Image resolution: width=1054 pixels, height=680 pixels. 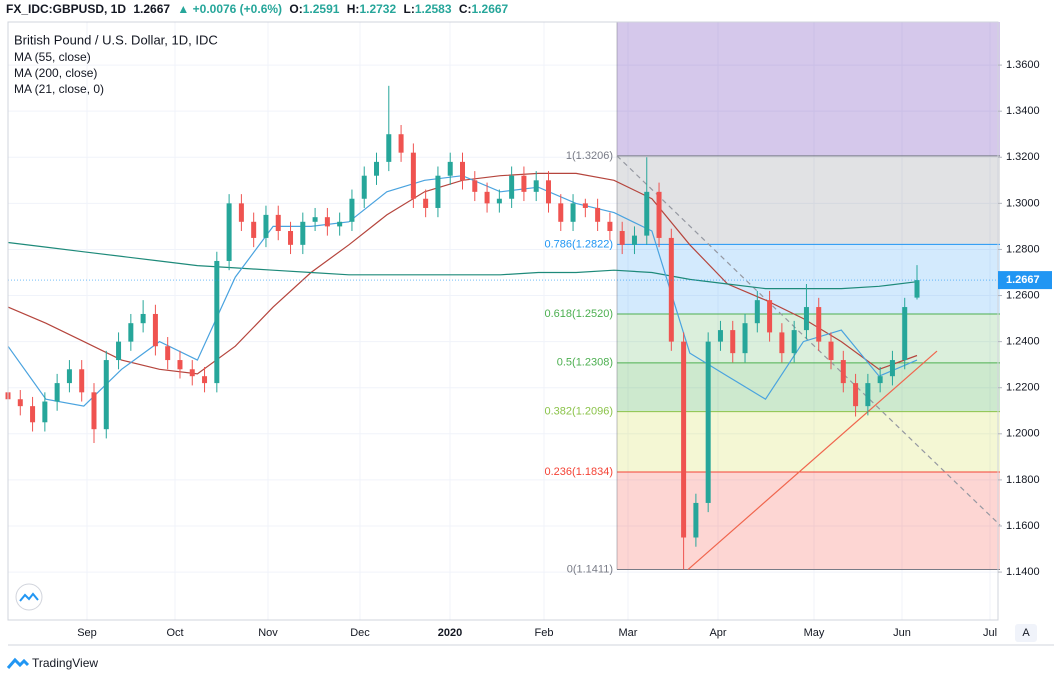 I want to click on fib-top-zone, so click(x=808, y=89).